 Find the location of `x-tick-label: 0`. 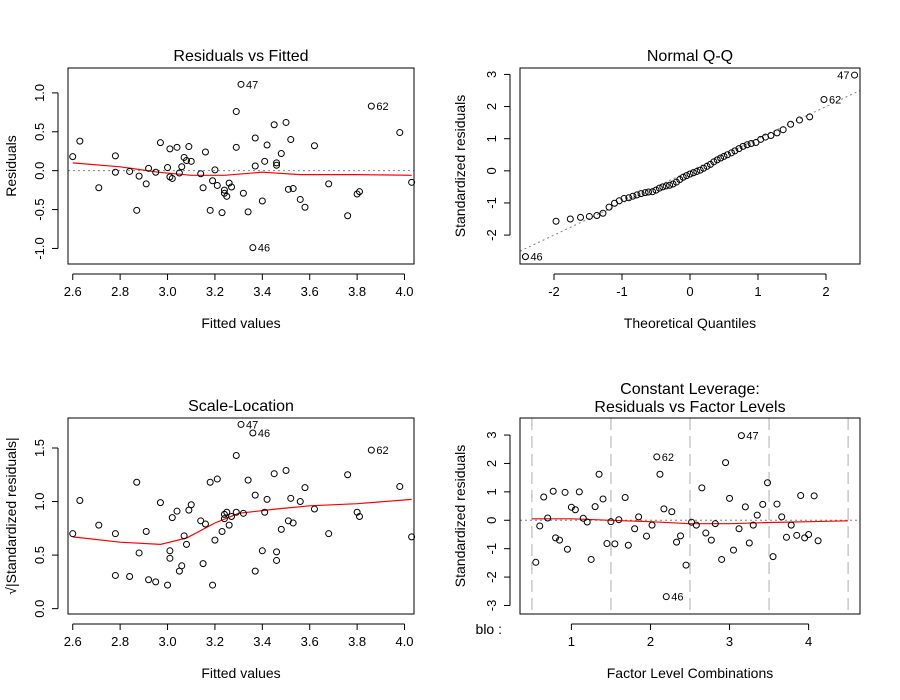

x-tick-label: 0 is located at coordinates (689, 291).